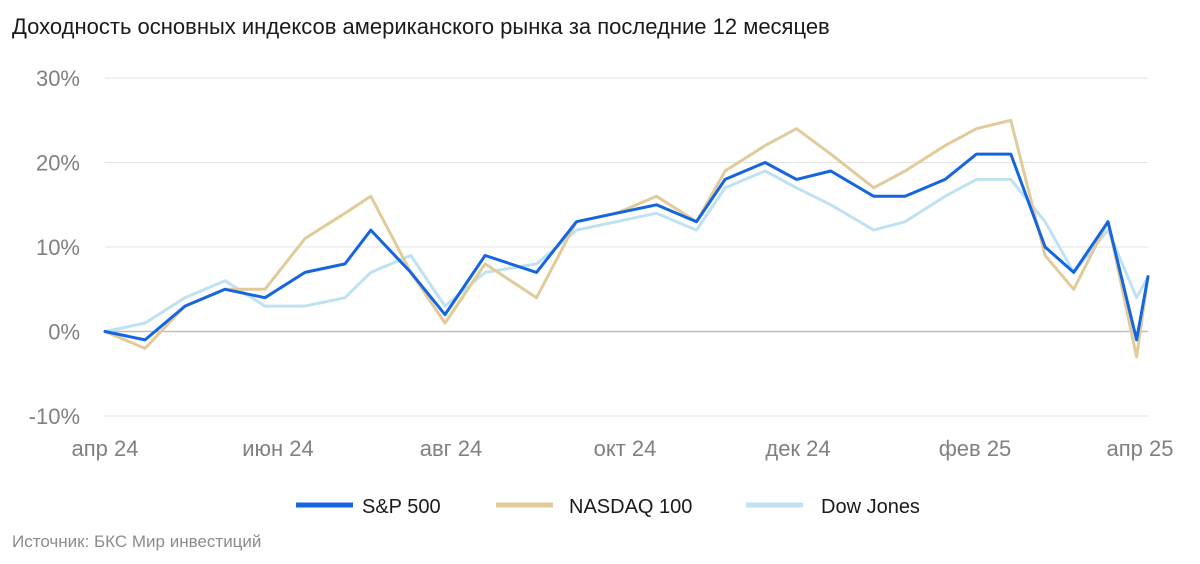 The height and width of the screenshot is (564, 1200). Describe the element at coordinates (137, 541) in the screenshot. I see `source-note: Источник: БКС Мир инвестиций` at that location.